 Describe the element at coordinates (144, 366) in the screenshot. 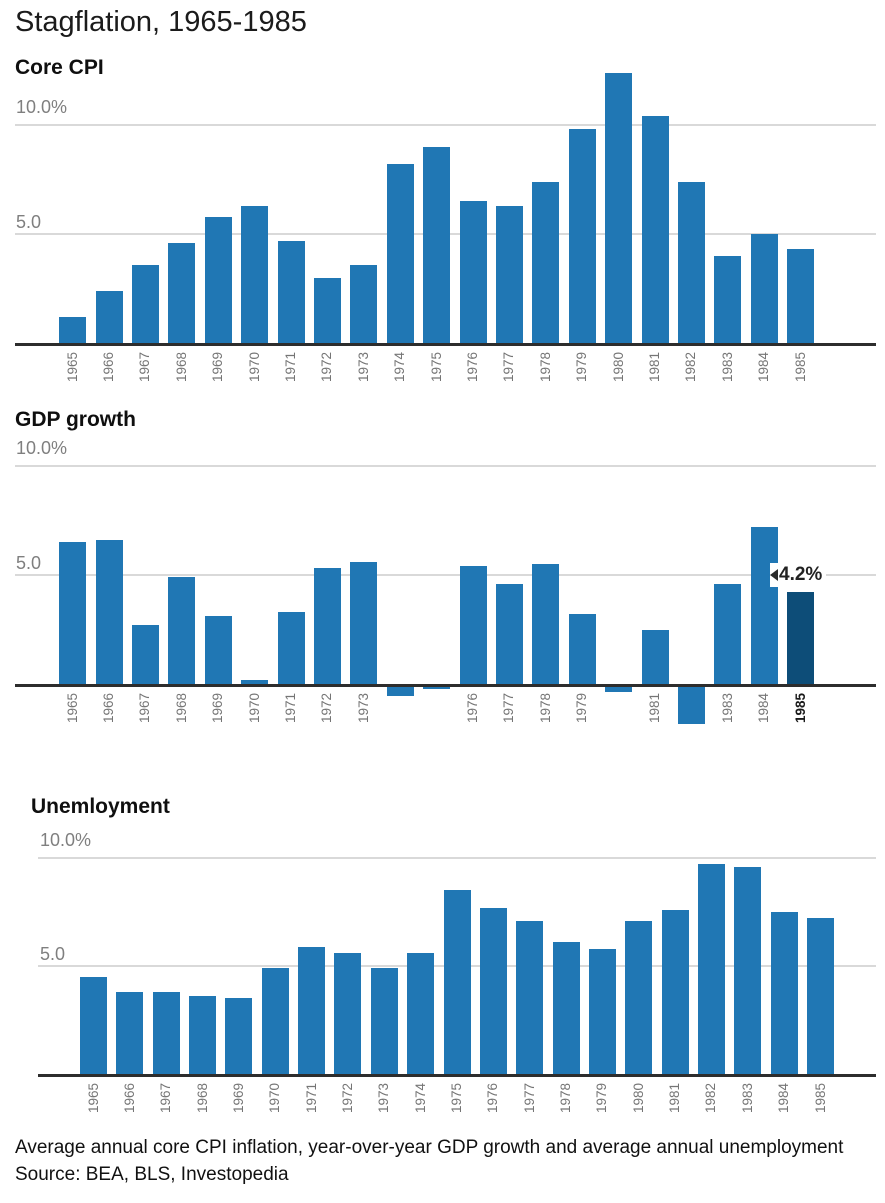

I see `tick-label-1967: 1967` at that location.